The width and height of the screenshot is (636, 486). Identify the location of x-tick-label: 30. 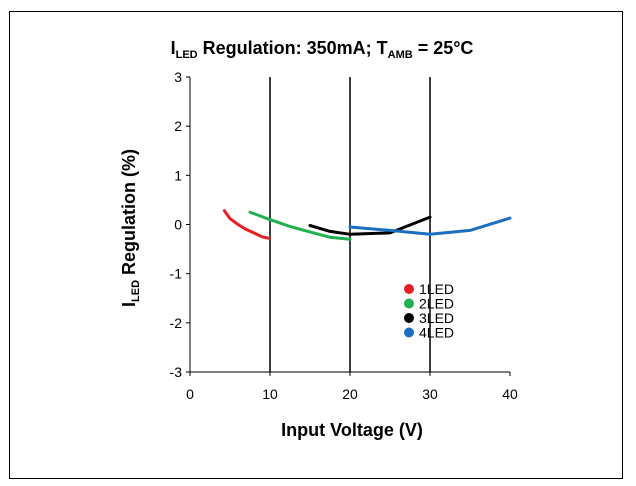
(430, 394).